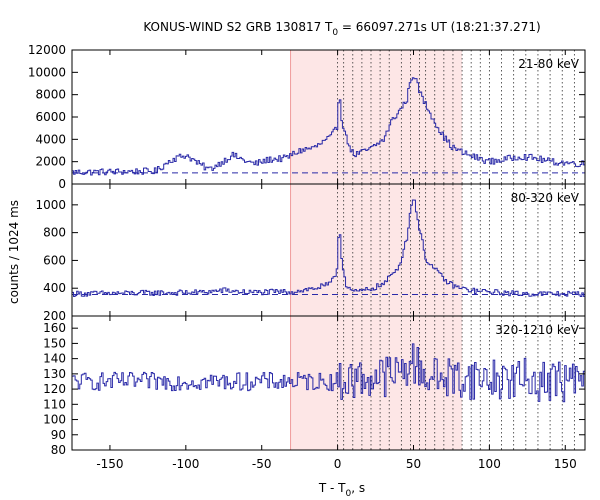  What do you see at coordinates (439, 27) in the screenshot?
I see `chart-title-rest: = 66097.271s UT (18:21:37.271)` at bounding box center [439, 27].